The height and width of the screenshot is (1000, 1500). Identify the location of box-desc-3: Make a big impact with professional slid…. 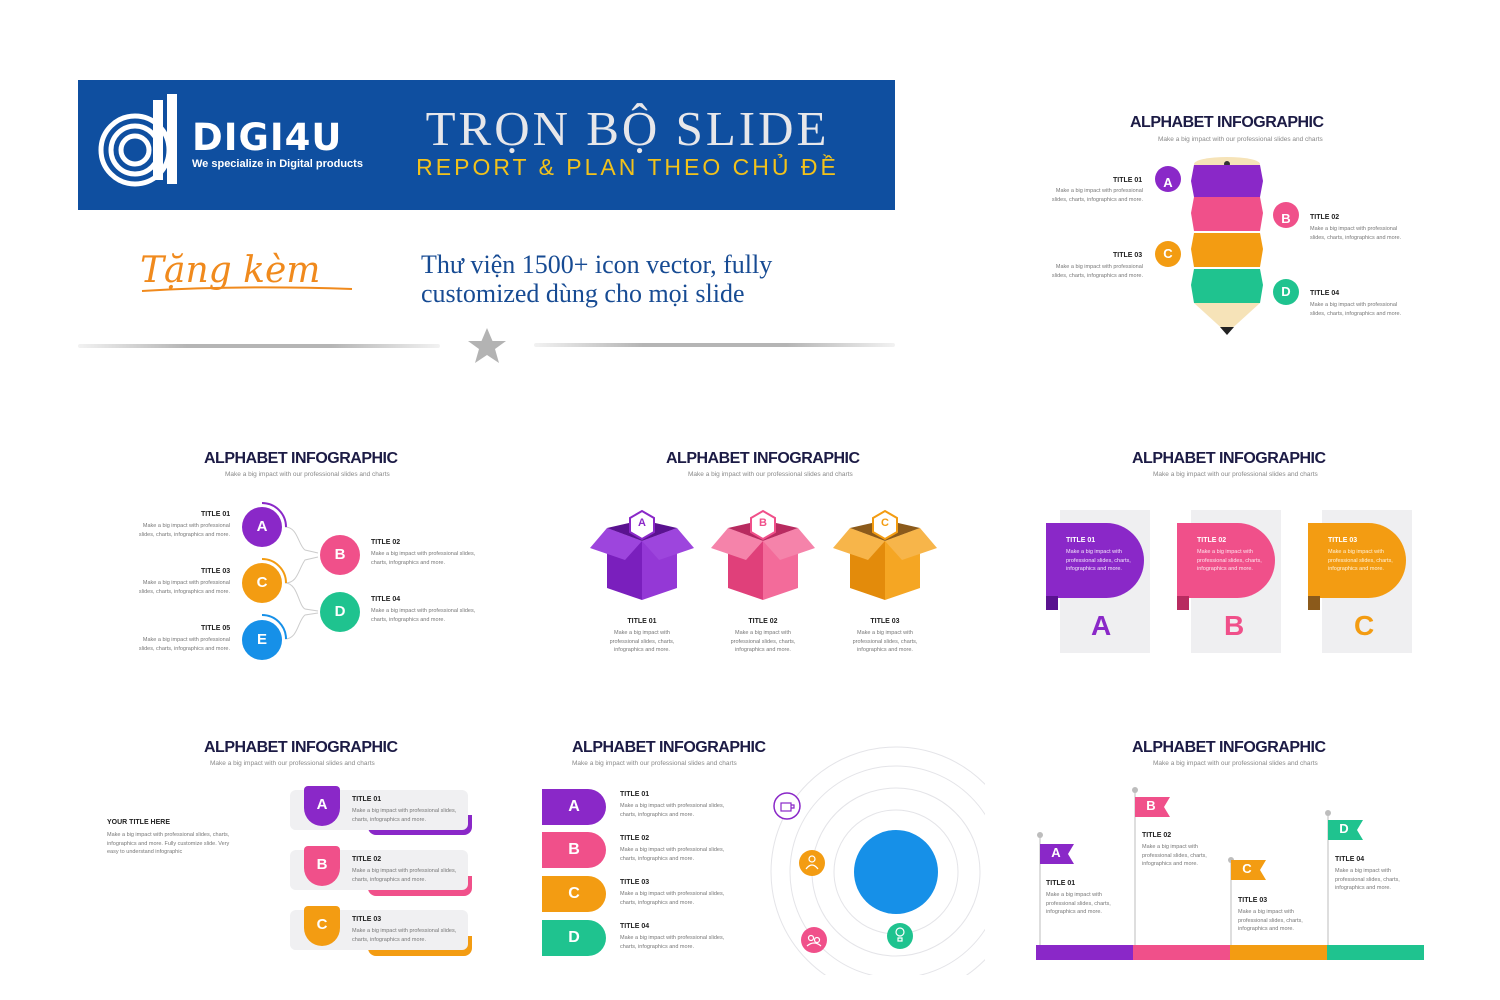
(885, 641).